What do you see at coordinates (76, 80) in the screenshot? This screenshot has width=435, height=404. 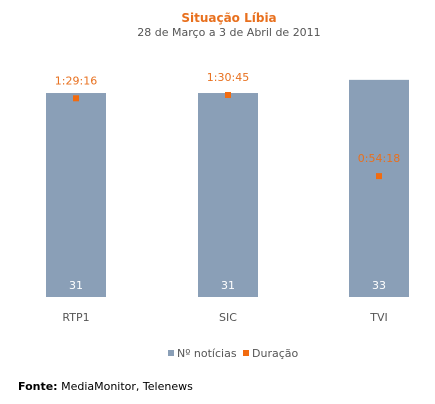 I see `duration-label: 1:29:16` at bounding box center [76, 80].